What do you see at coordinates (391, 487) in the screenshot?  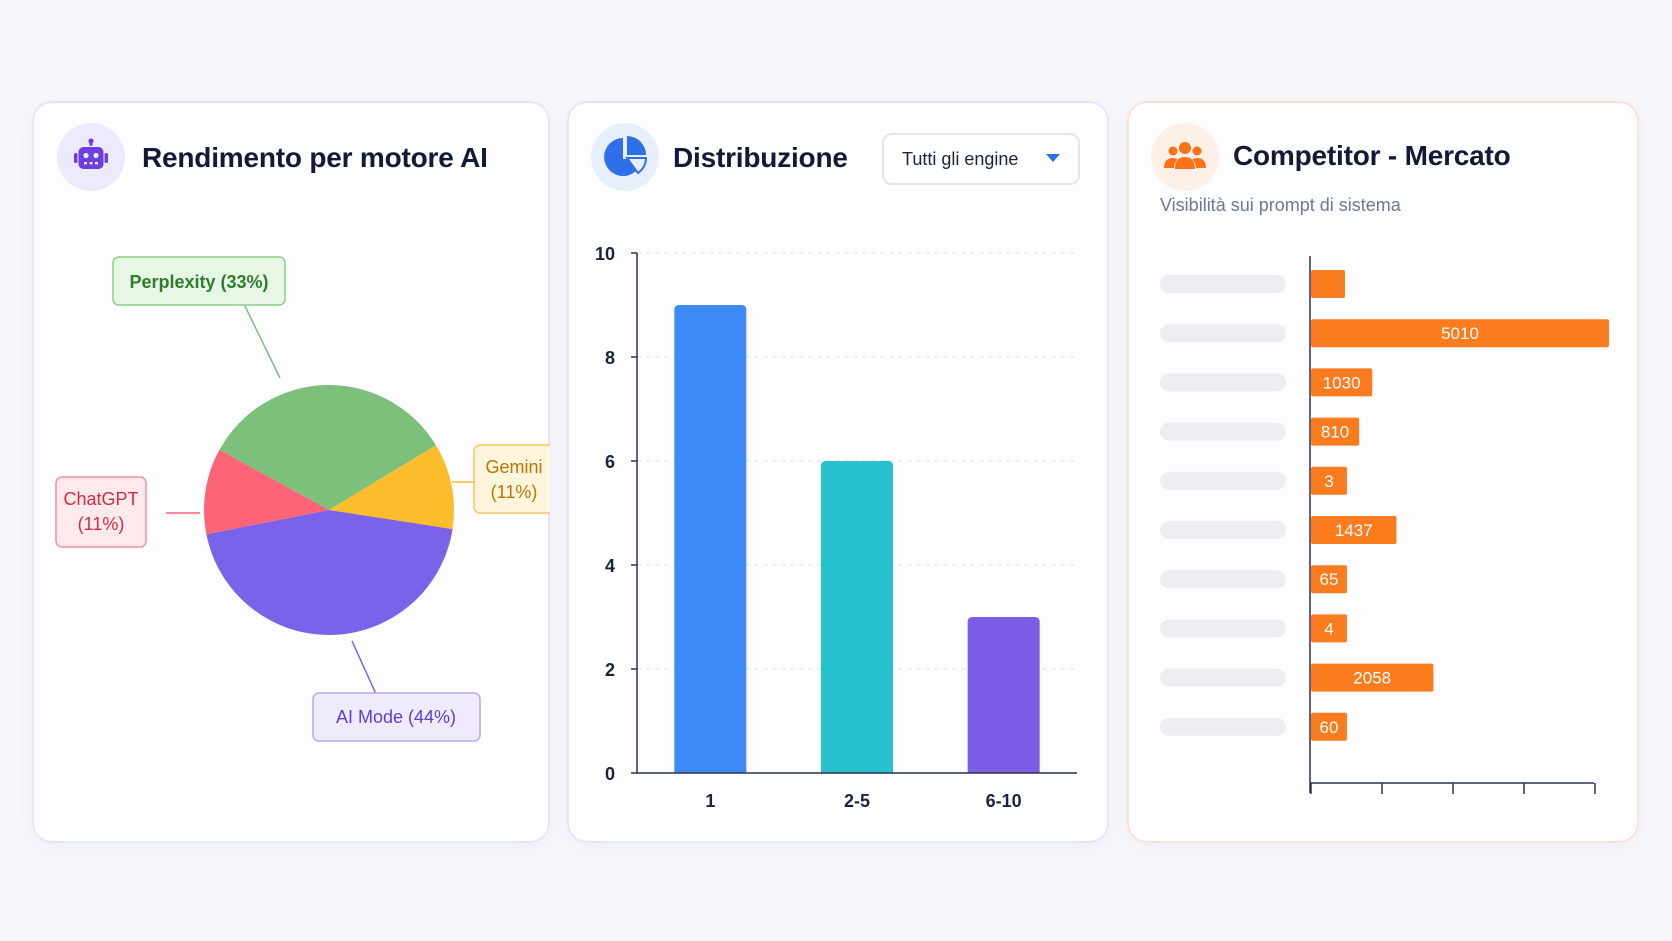 I see `pie-slice-gemini` at bounding box center [391, 487].